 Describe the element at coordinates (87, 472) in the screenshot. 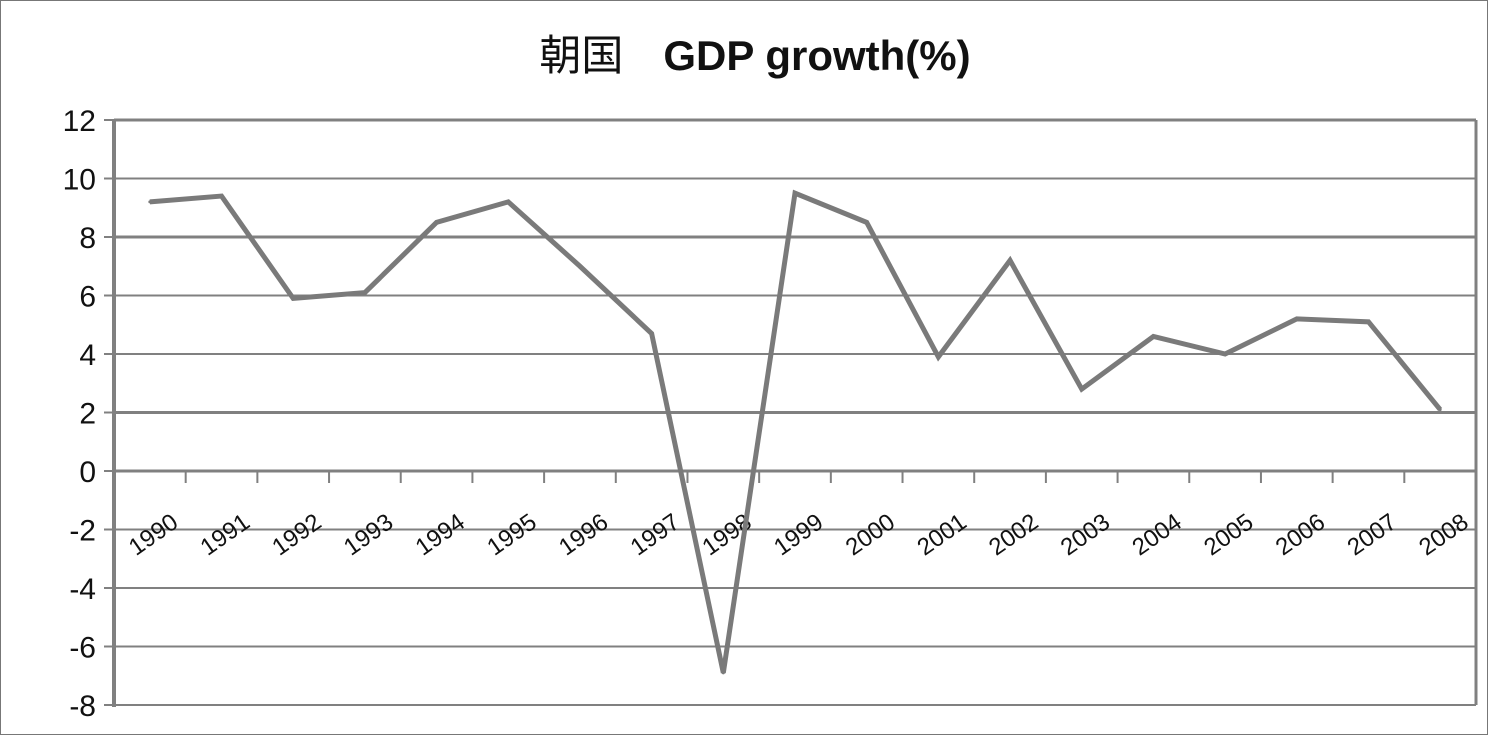

I see `y-tick-label: 0` at that location.